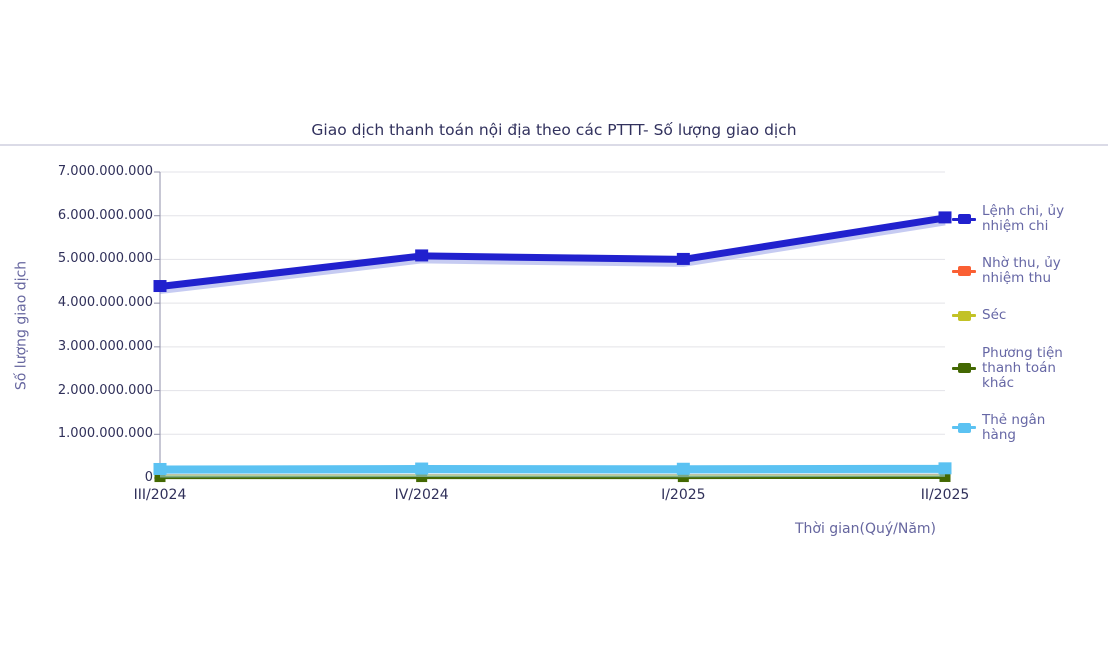 The image size is (1108, 665). Describe the element at coordinates (421, 495) in the screenshot. I see `x-tick-label: IV/2024` at that location.